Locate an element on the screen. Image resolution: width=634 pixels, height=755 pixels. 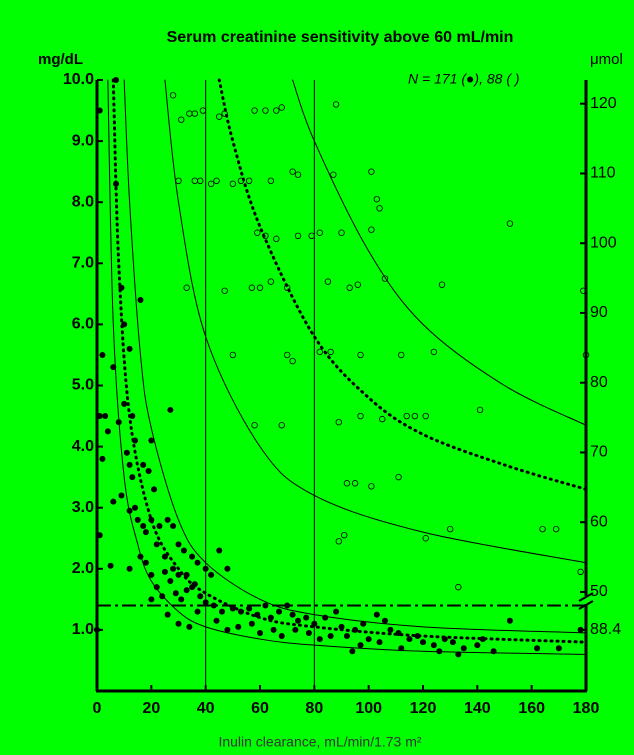
x-tick-label: 60 is located at coordinates (260, 708).